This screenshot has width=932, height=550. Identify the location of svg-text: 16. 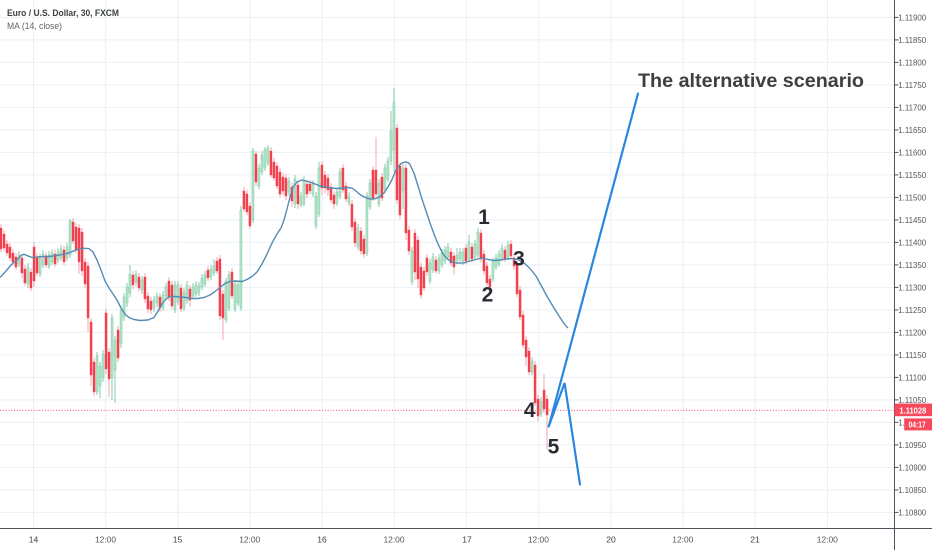
(322, 540).